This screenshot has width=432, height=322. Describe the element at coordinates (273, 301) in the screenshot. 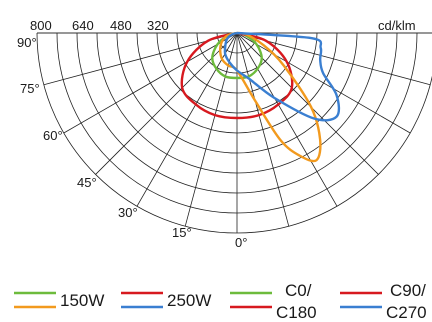

I see `legend-item-c0-c180: C0/ C180` at that location.